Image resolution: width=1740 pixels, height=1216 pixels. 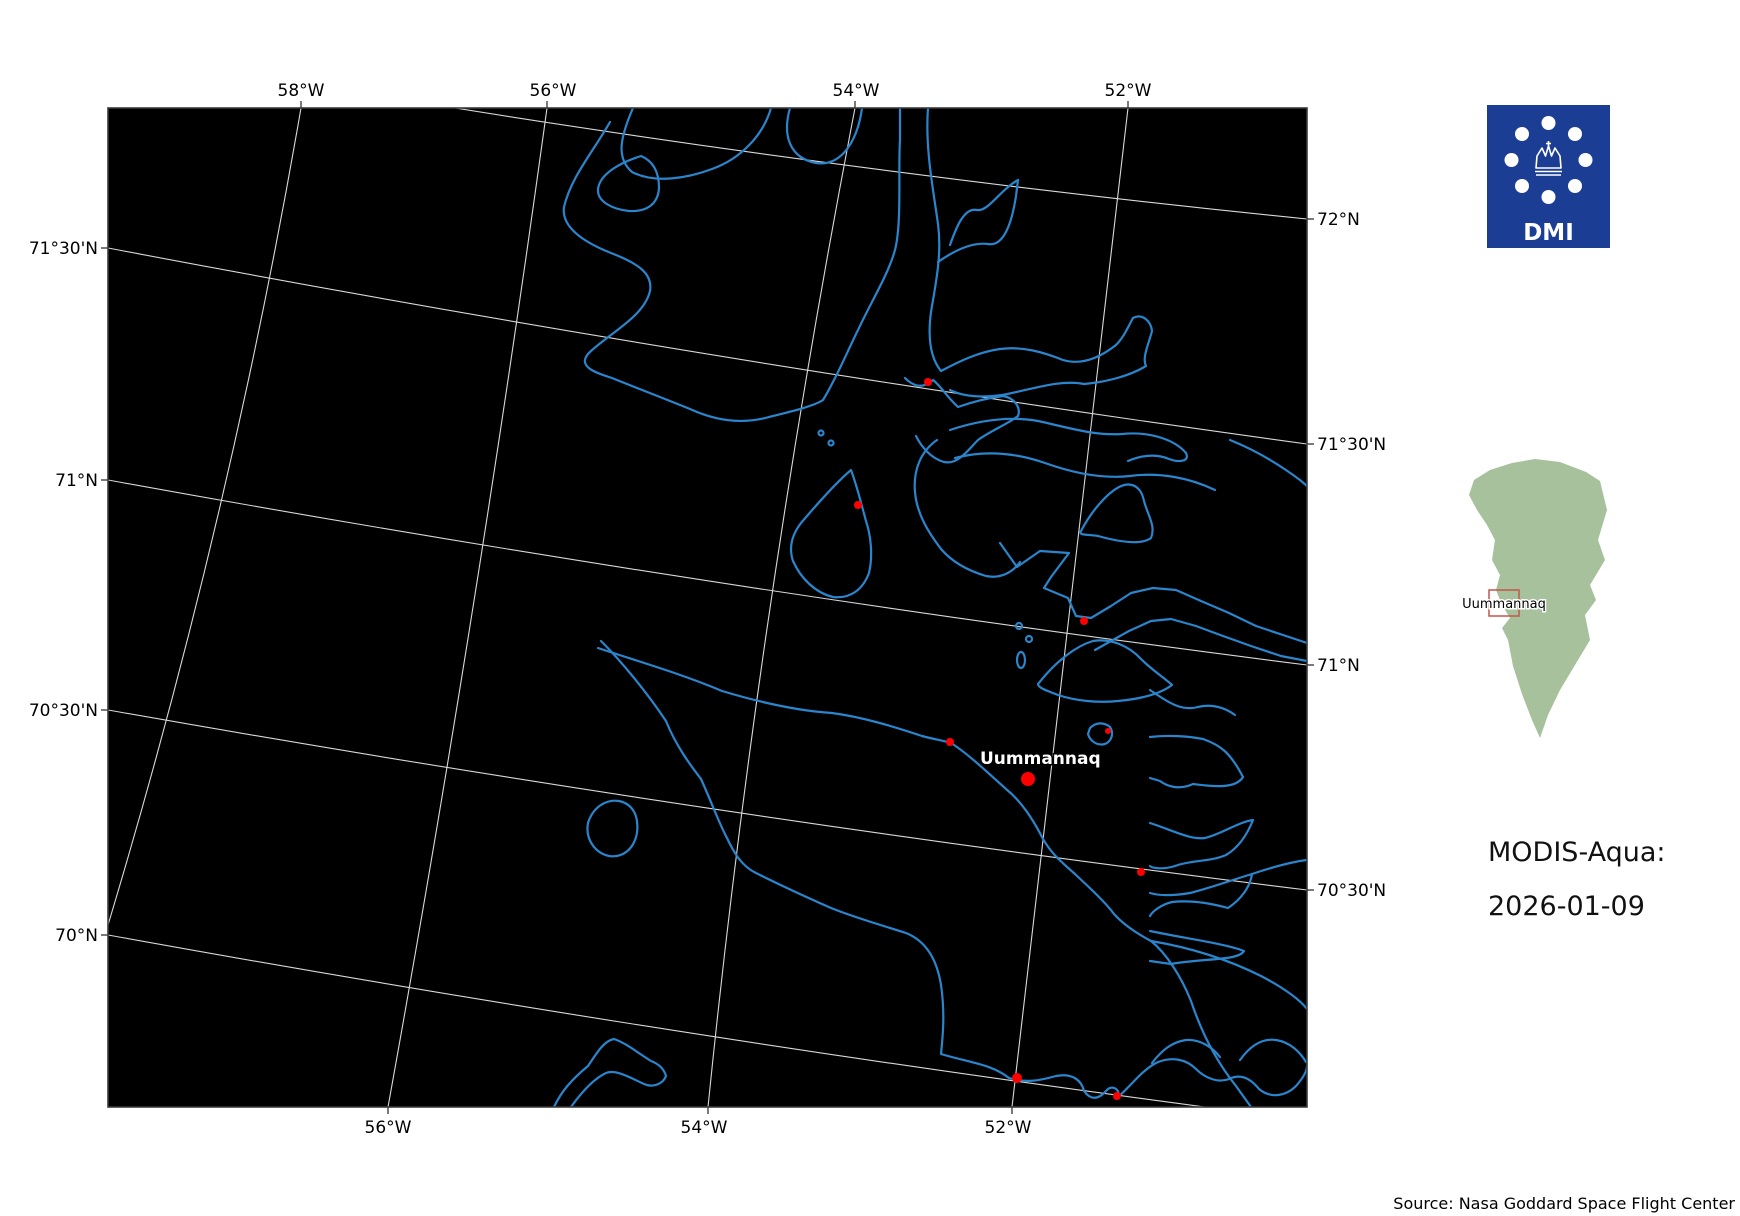 I want to click on dmi-logo-text: DMI, so click(x=1548, y=233).